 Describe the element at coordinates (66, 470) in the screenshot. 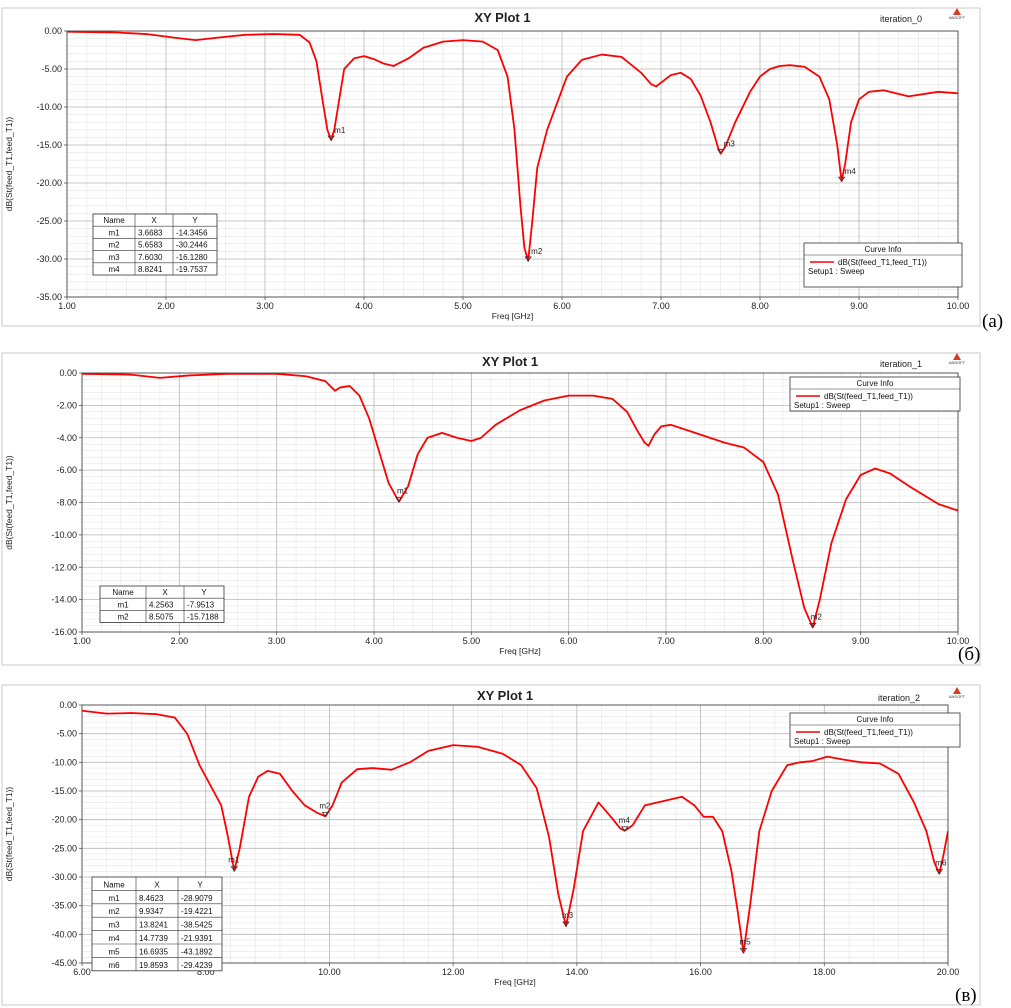

I see `y-tick-label: -6.00` at that location.